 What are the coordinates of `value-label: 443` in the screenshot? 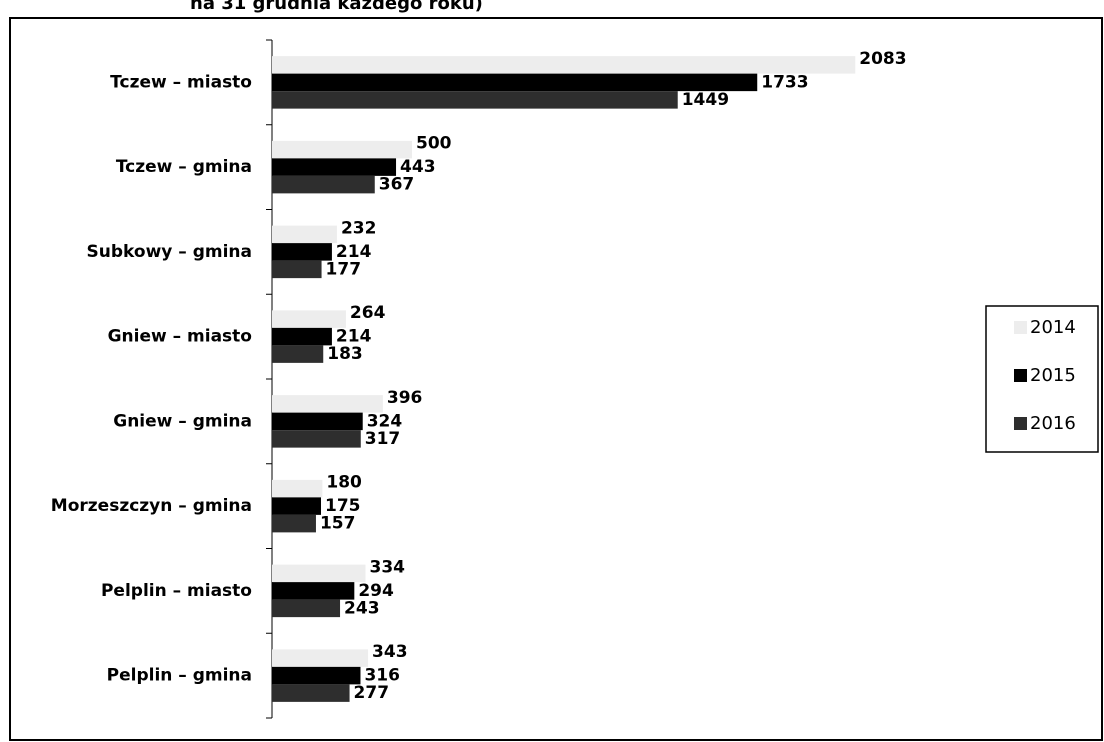 It's located at (418, 167).